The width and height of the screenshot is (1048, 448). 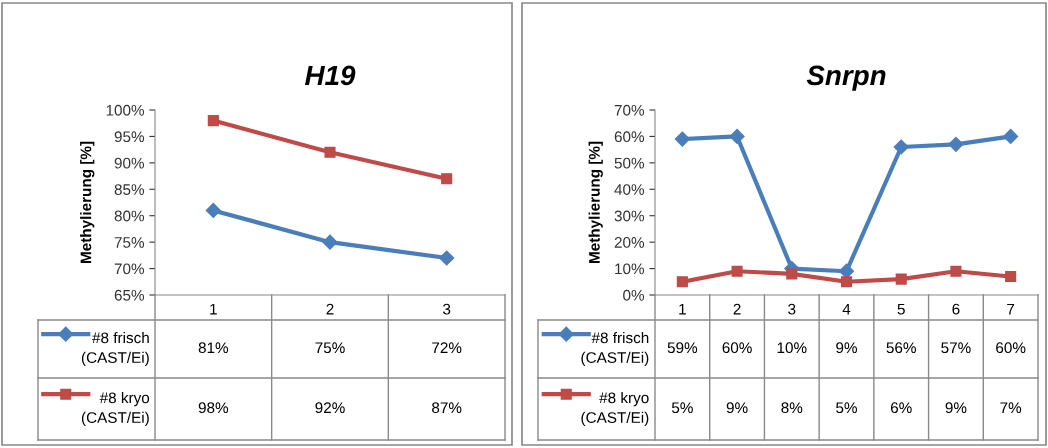 What do you see at coordinates (129, 163) in the screenshot?
I see `y-tick-label: 90%` at bounding box center [129, 163].